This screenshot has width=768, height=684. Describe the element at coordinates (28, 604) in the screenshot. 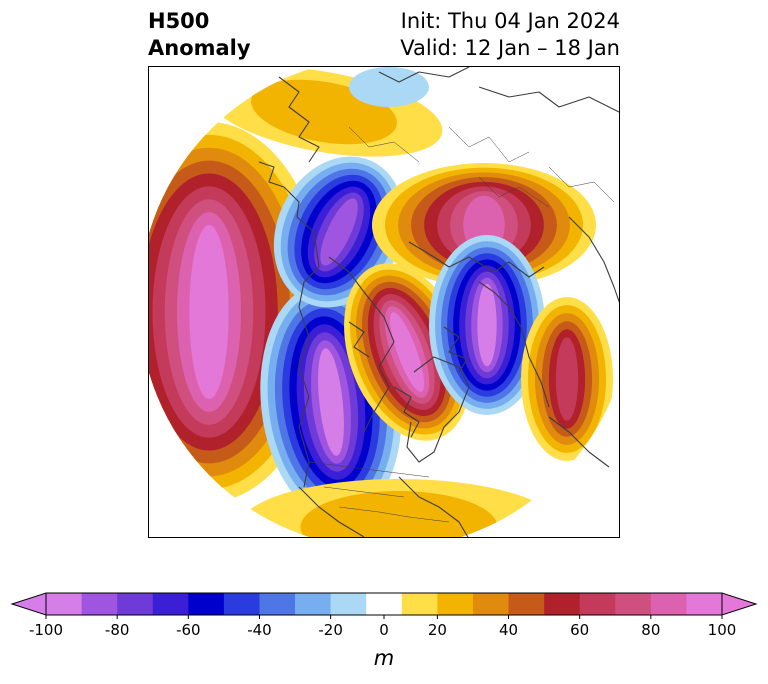

I see `colorbar-extend-low` at that location.